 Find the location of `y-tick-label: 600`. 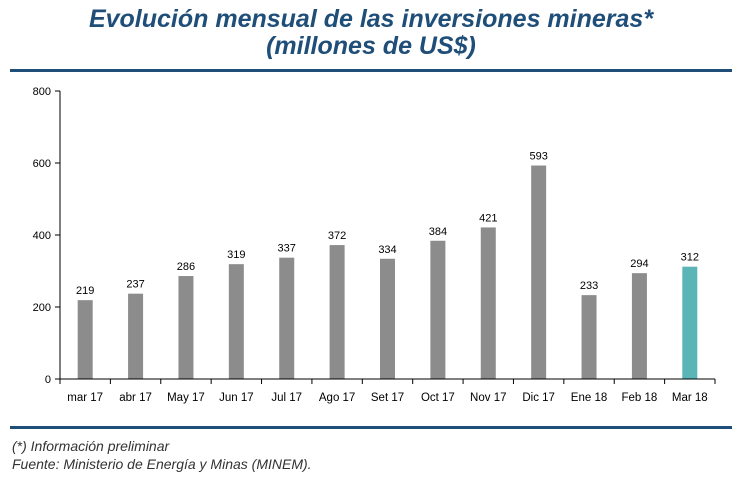

y-tick-label: 600 is located at coordinates (42, 164).